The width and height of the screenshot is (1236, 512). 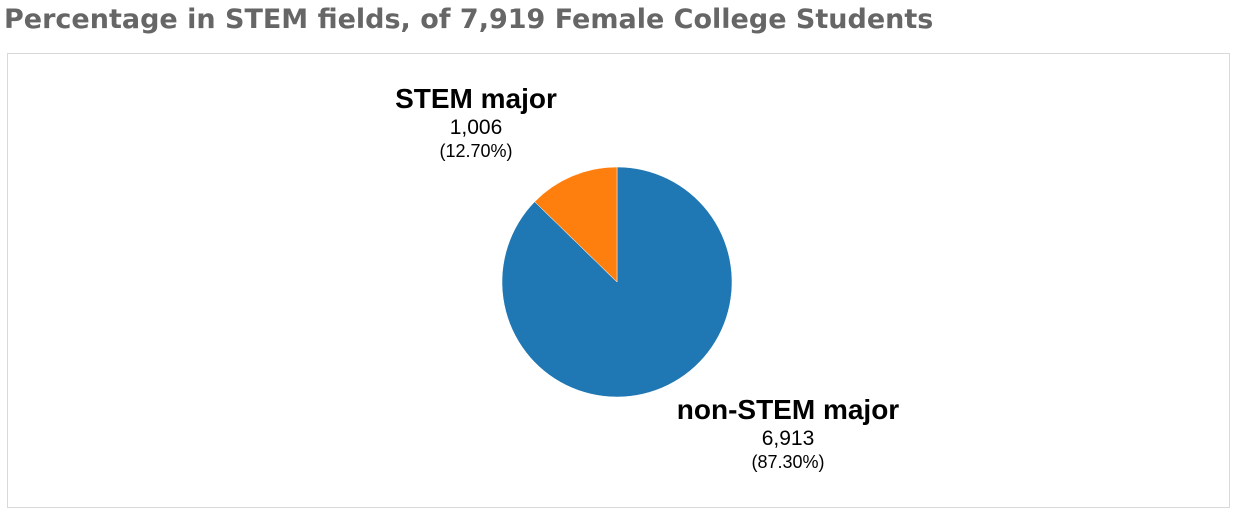 What do you see at coordinates (788, 438) in the screenshot?
I see `non-stem-major-count: 6,913` at bounding box center [788, 438].